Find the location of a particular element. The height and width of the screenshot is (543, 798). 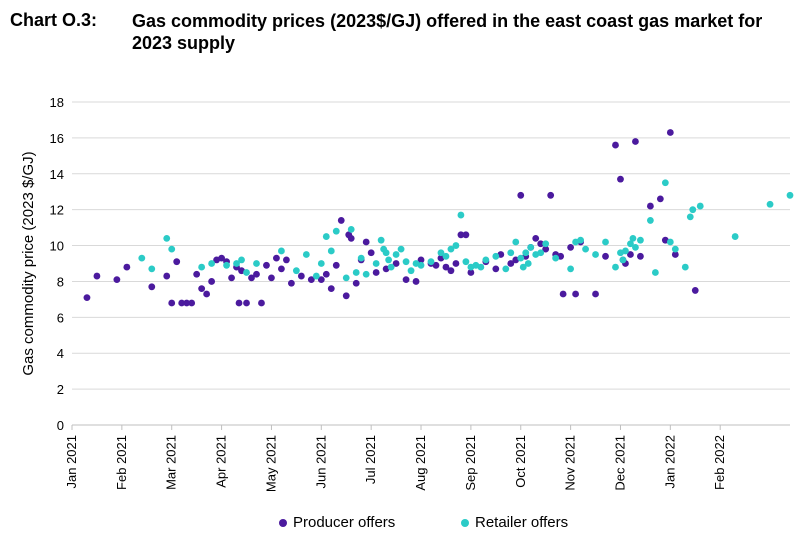

legend-item-retailer: Retailer offers is located at coordinates (514, 522).